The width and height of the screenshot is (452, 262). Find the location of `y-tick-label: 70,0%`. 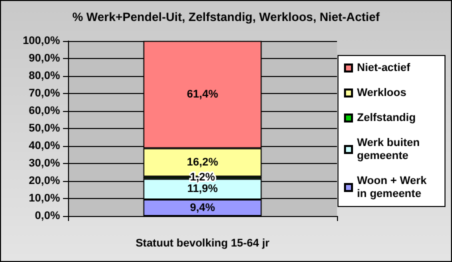

y-tick-label: 70,0% is located at coordinates (44, 94).